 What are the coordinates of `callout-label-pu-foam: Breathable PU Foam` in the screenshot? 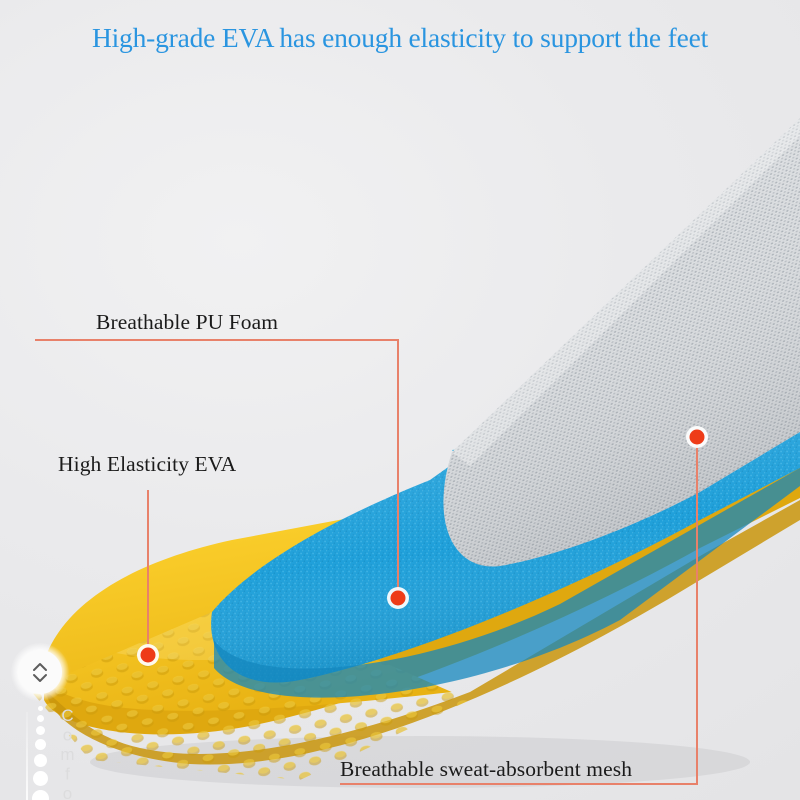 It's located at (187, 322).